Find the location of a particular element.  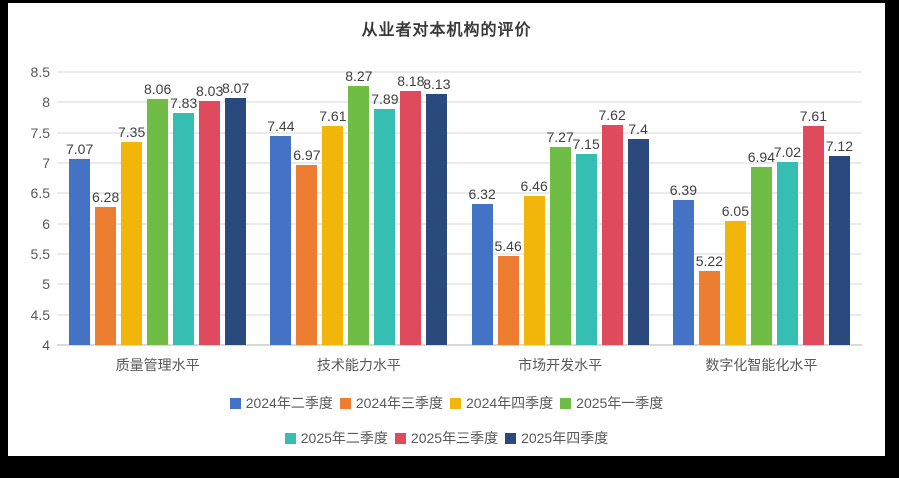

bar: 7.4 is located at coordinates (638, 233).